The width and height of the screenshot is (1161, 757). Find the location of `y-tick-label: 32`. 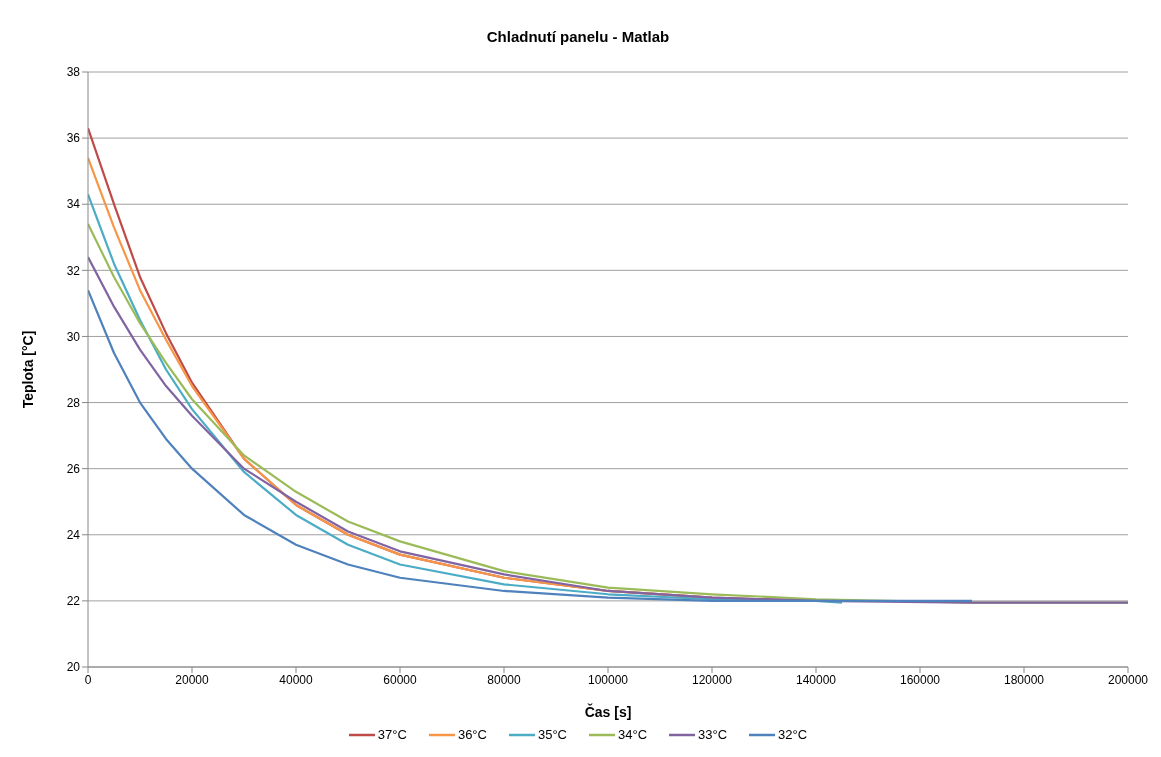

y-tick-label: 32 is located at coordinates (73, 270).